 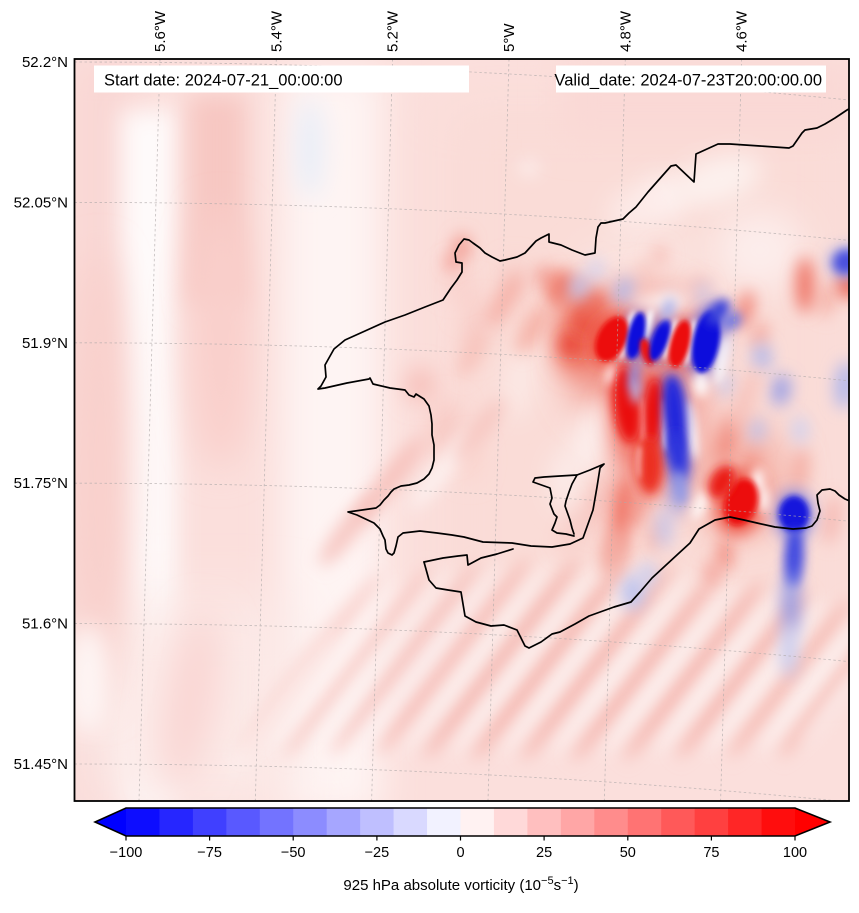 I want to click on svg-text: 5°W, so click(x=509, y=37).